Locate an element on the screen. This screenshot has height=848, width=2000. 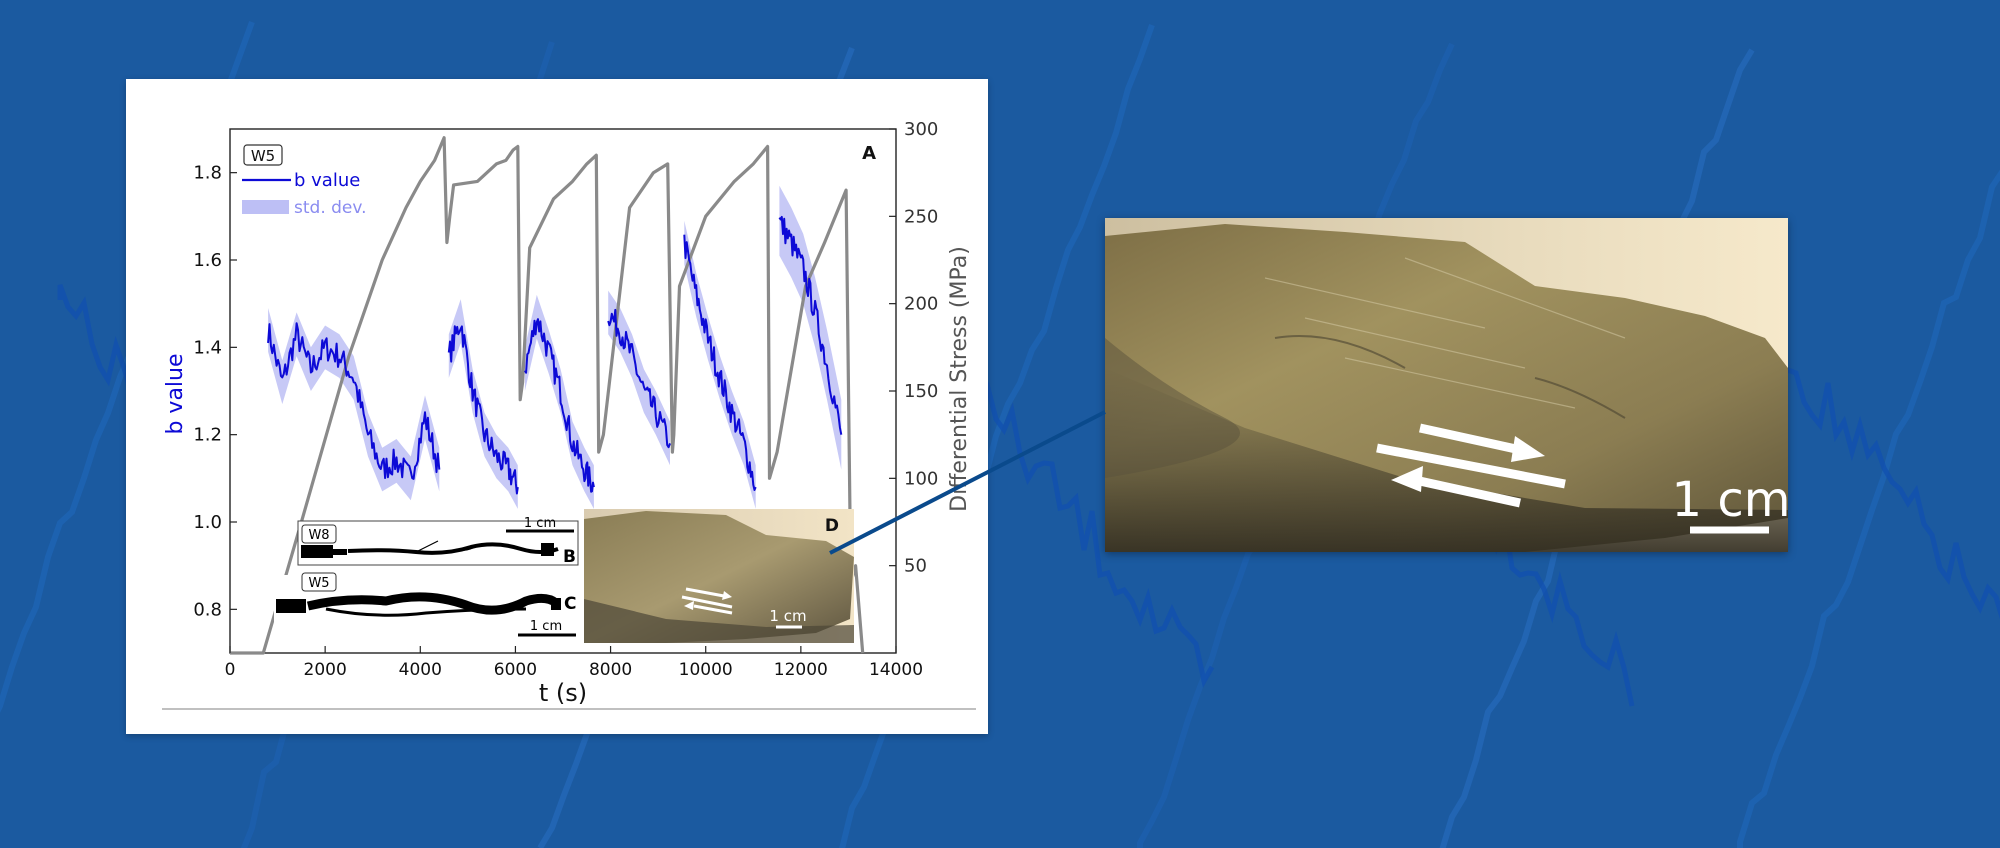
inset-b-tag-box is located at coordinates (319, 534).